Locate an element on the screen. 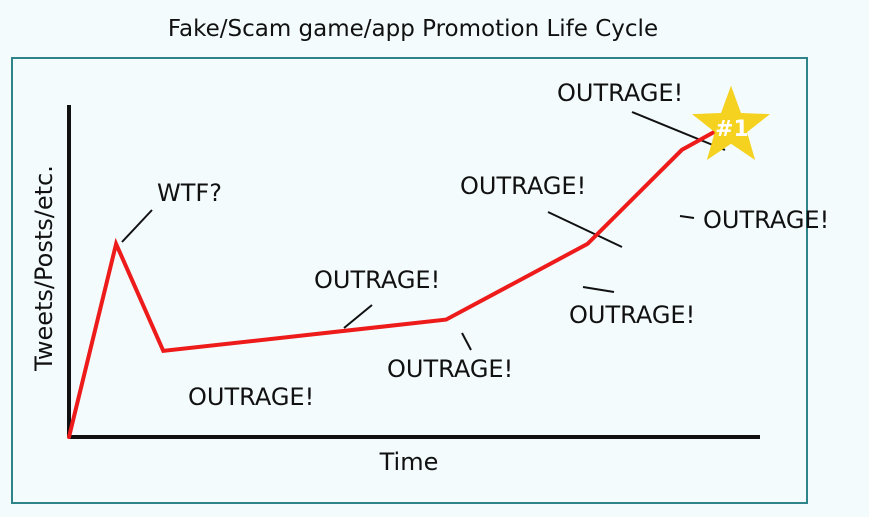 This screenshot has height=517, width=869. annotation-label-4: OUTRAGE! is located at coordinates (523, 186).